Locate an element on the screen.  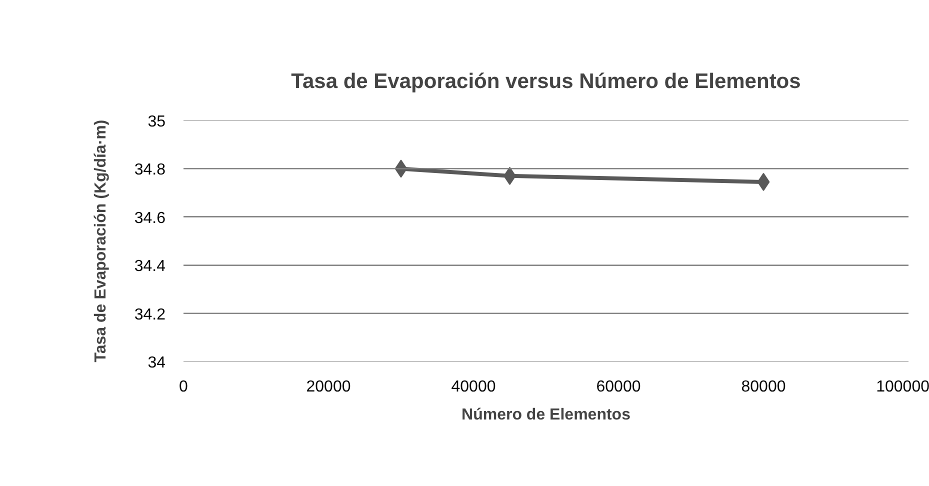
chart-title: Tasa de Evaporación versus Número de Elementos is located at coordinates (546, 81).